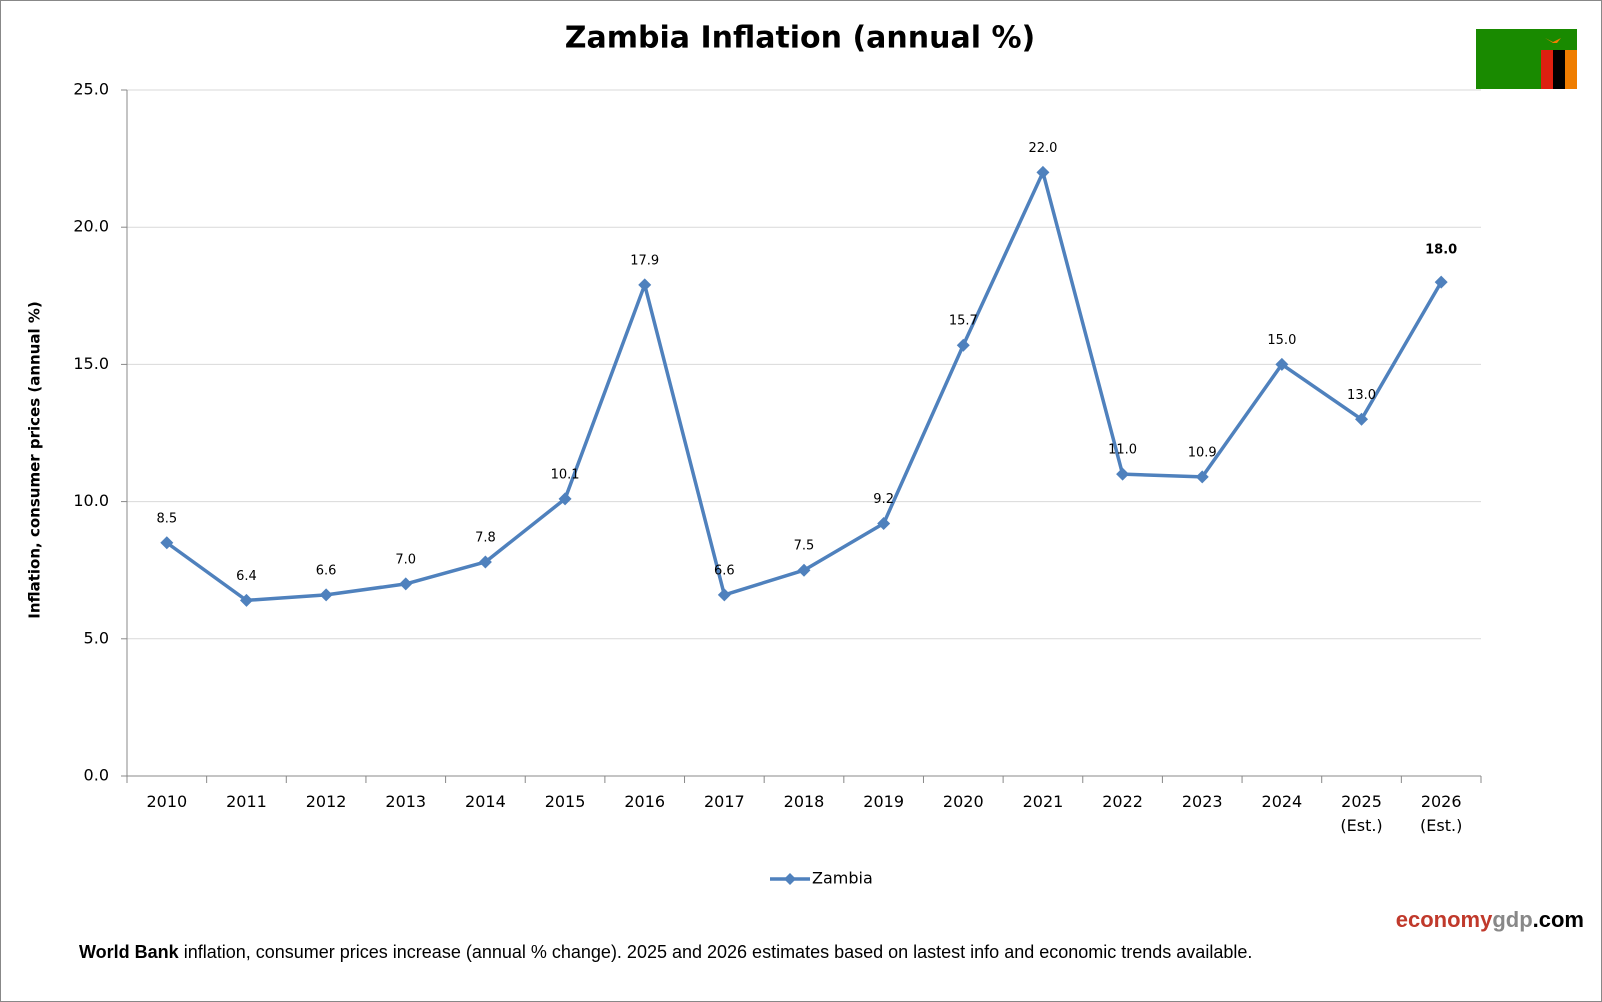 The height and width of the screenshot is (1002, 1602). I want to click on y-tick-label: 5.0, so click(96, 637).